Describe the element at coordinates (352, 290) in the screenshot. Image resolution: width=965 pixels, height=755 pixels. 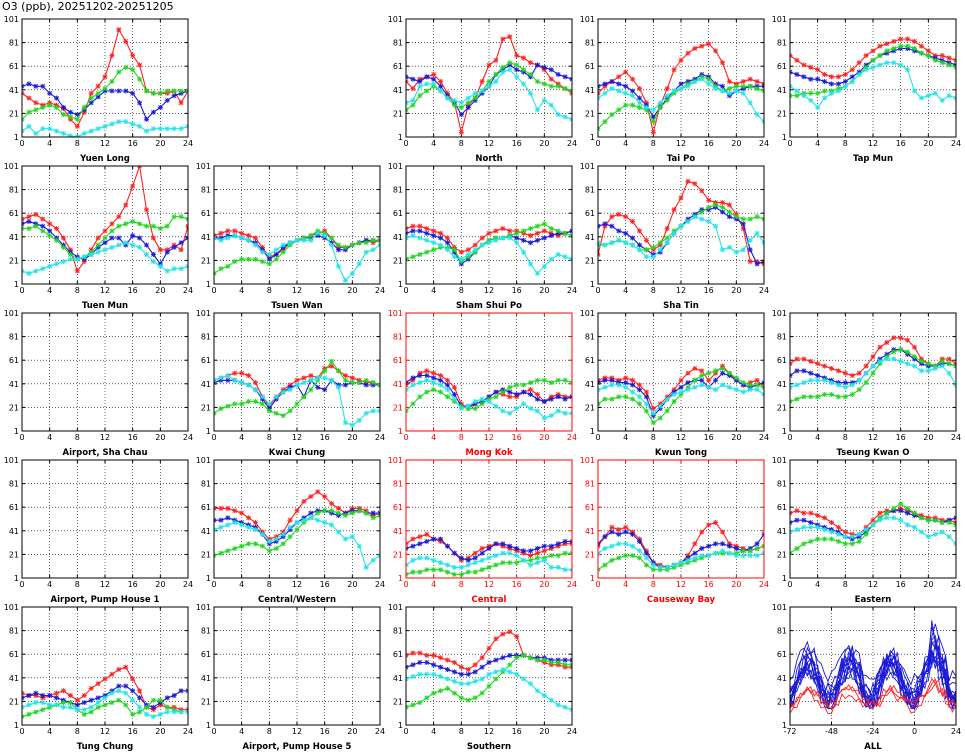
I see `x-tick-label: 20` at that location.